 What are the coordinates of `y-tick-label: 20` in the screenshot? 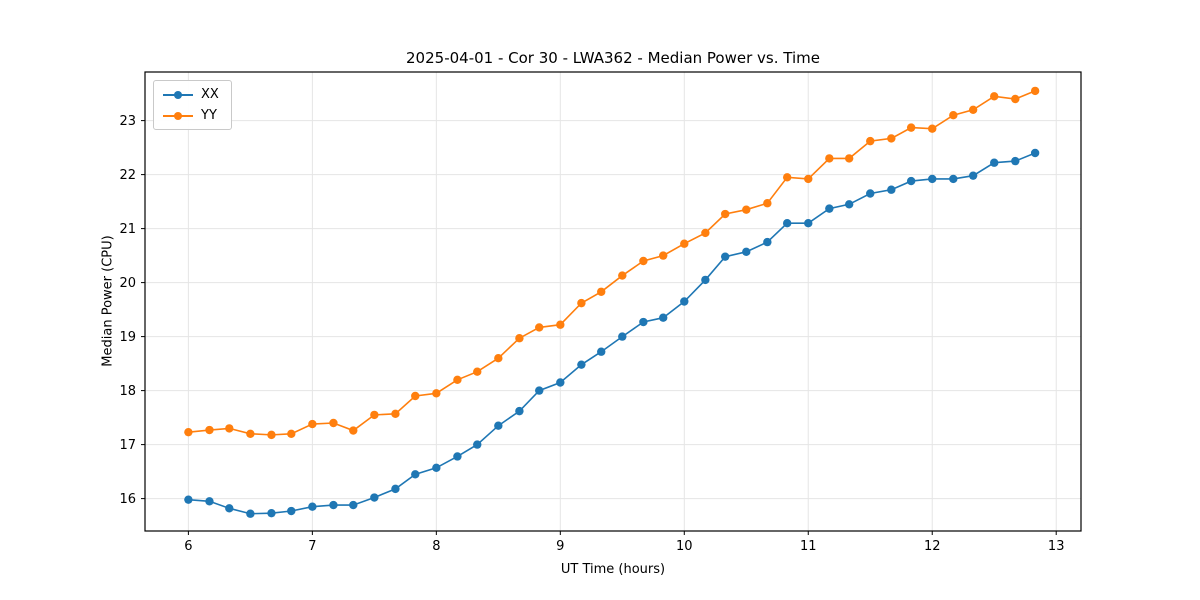 It's located at (127, 283).